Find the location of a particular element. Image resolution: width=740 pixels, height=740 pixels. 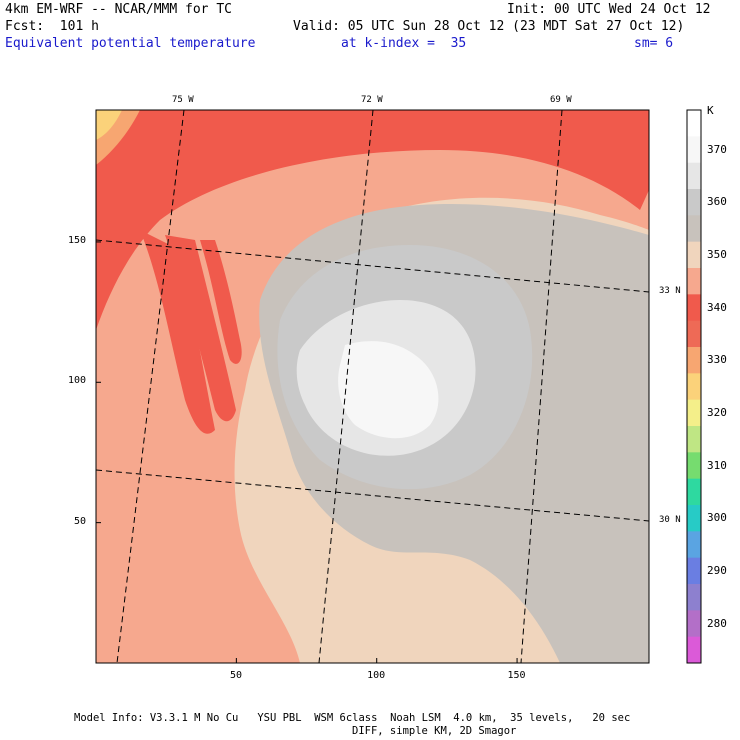

level-info: at k-index = 35 is located at coordinates (404, 43).